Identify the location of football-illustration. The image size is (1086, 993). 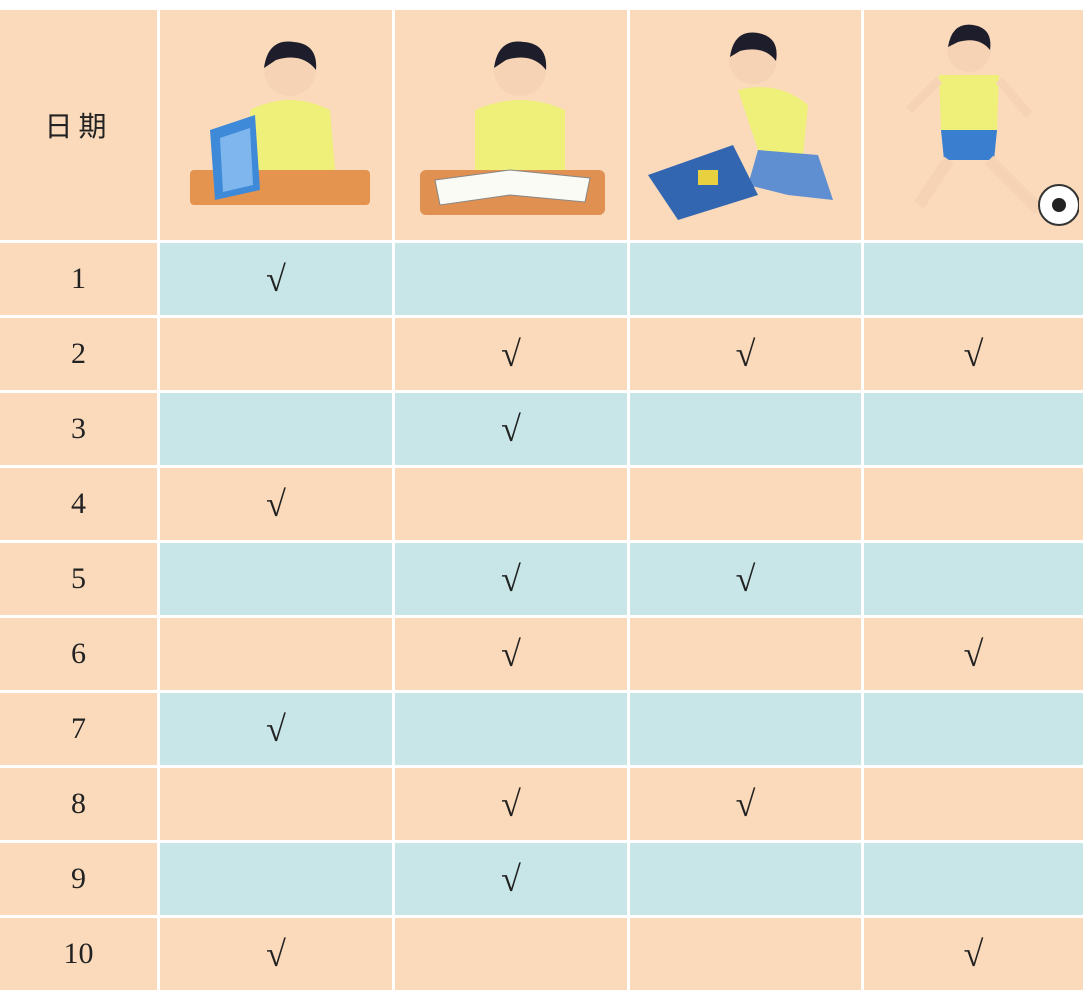
(992, 125).